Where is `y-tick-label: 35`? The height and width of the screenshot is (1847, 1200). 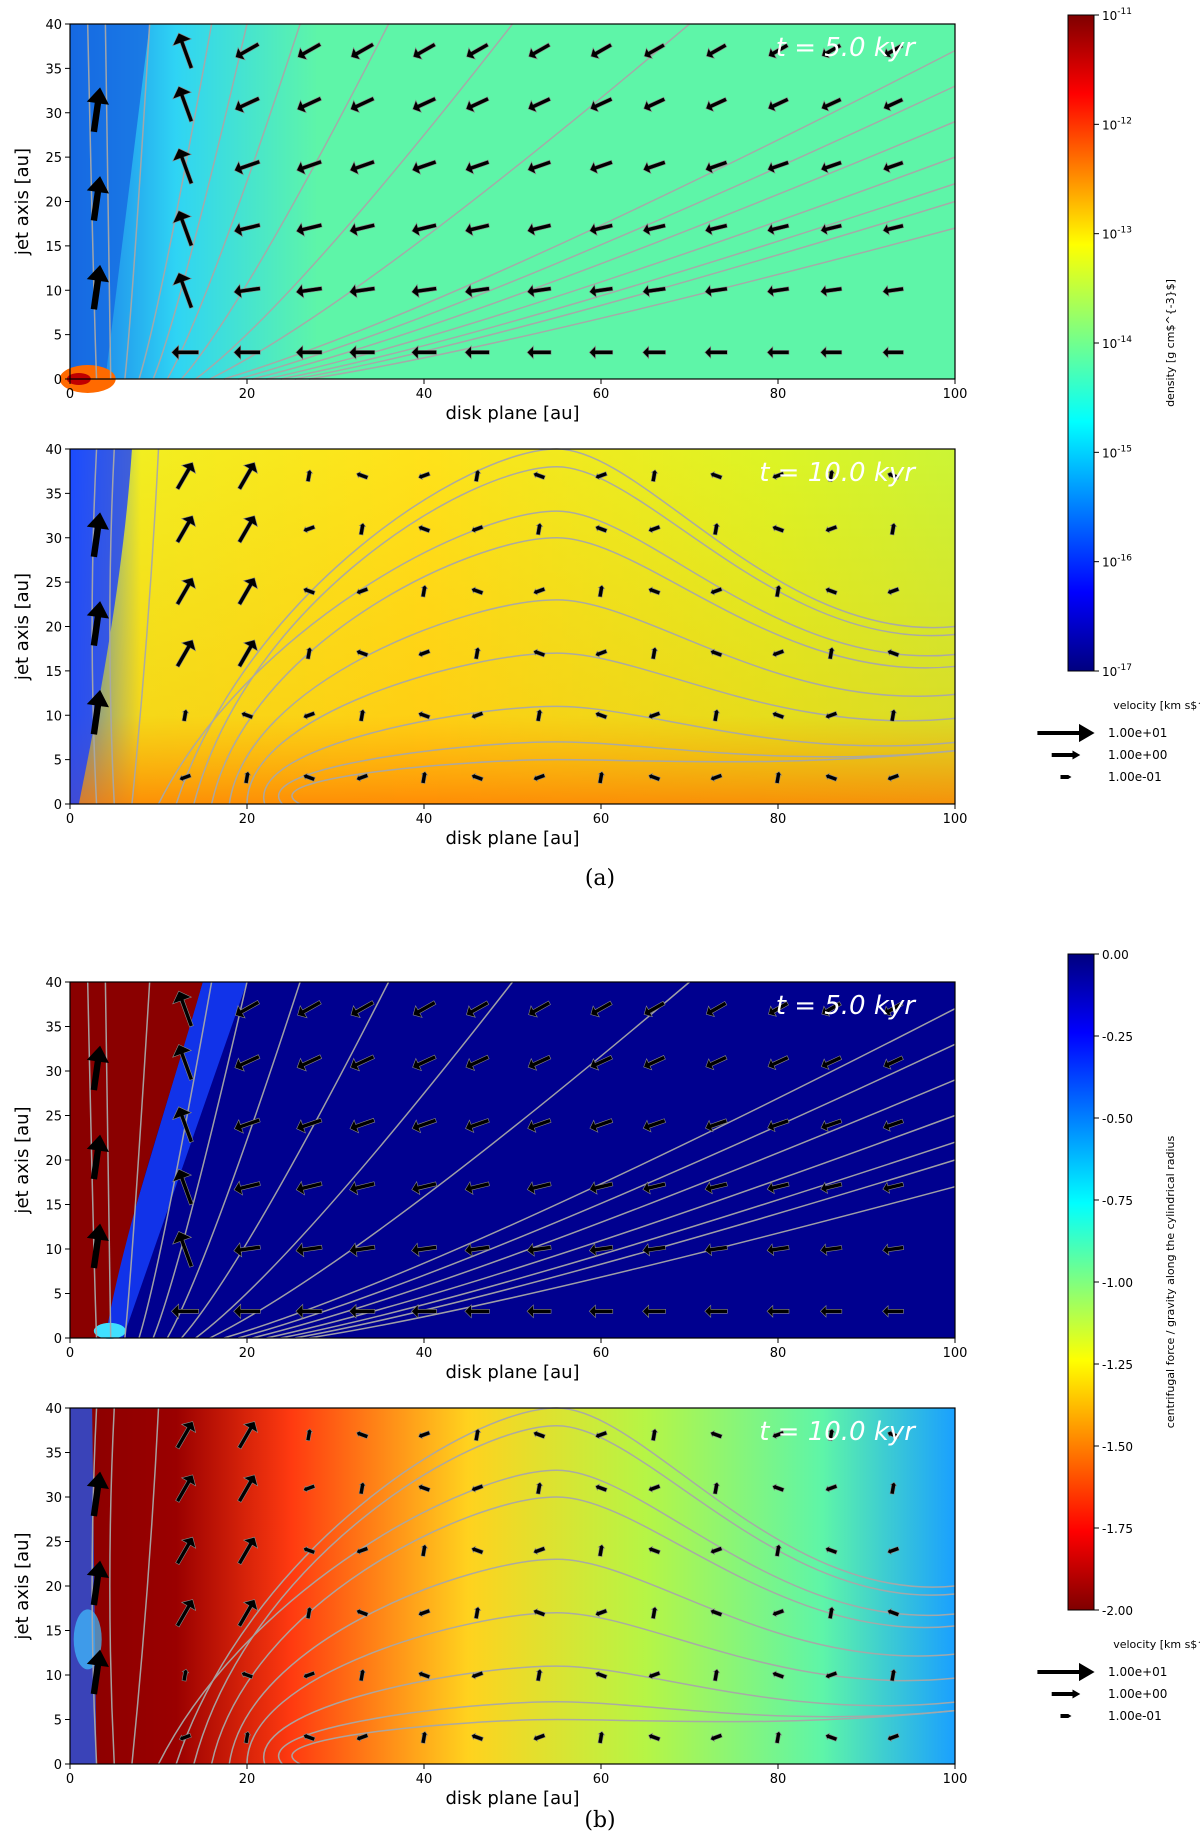 y-tick-label: 35 is located at coordinates (53, 69).